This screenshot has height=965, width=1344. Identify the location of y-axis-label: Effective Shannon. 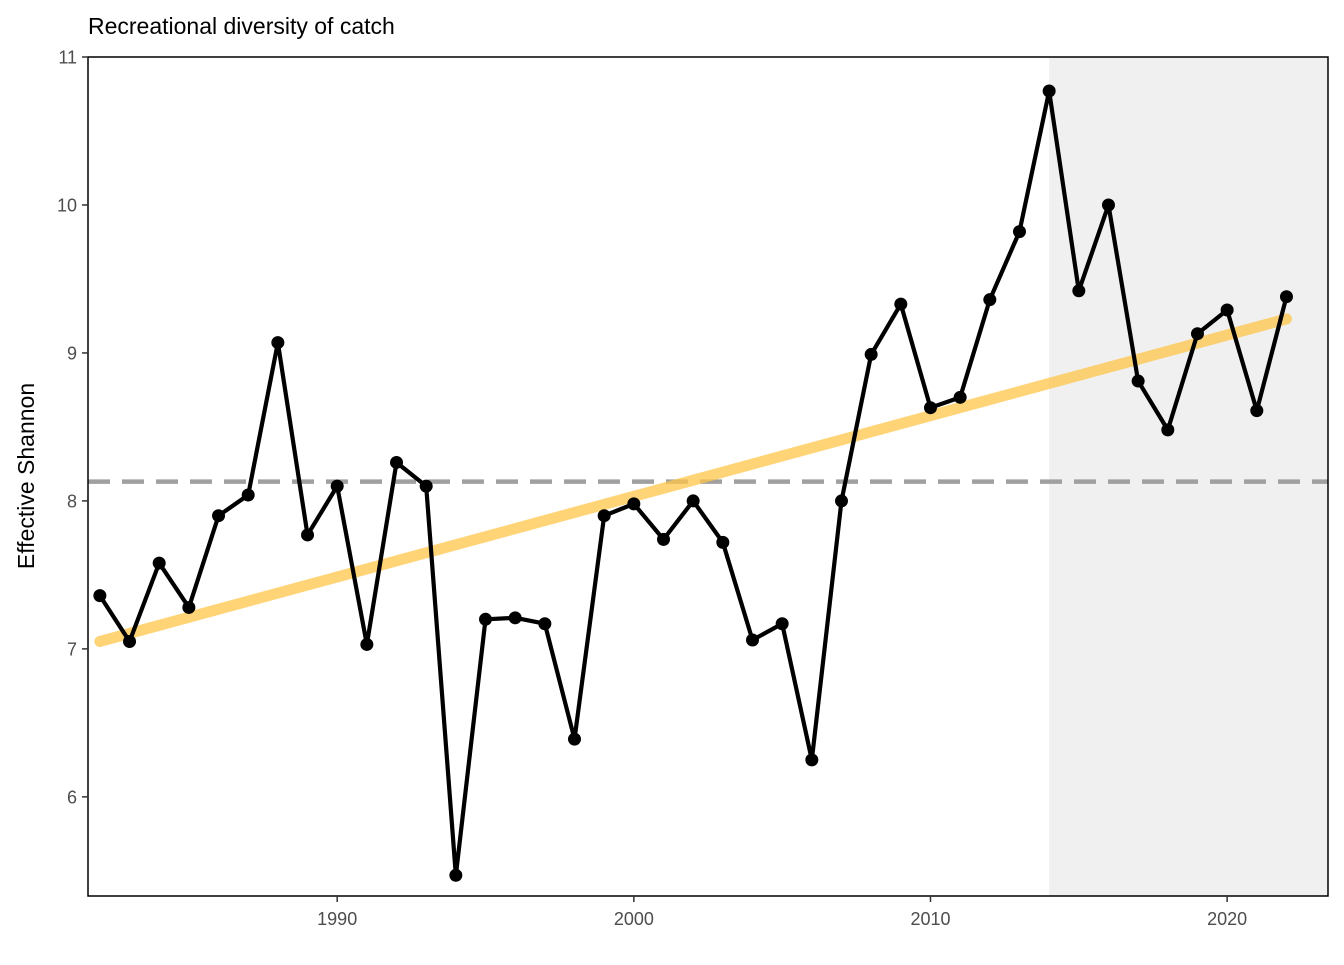
(26, 476).